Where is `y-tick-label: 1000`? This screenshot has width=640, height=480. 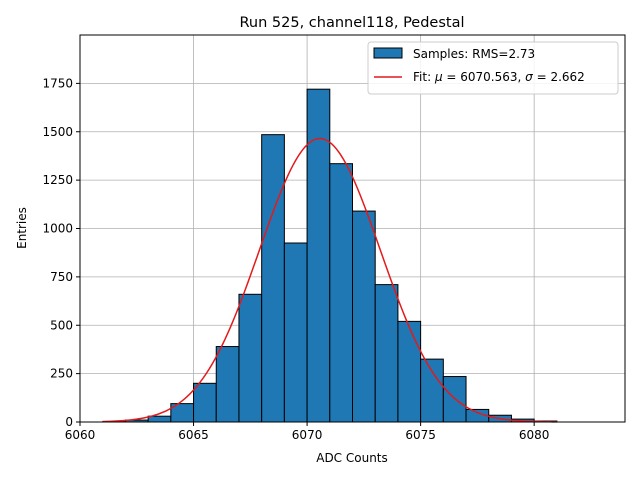
y-tick-label: 1000 is located at coordinates (57, 229).